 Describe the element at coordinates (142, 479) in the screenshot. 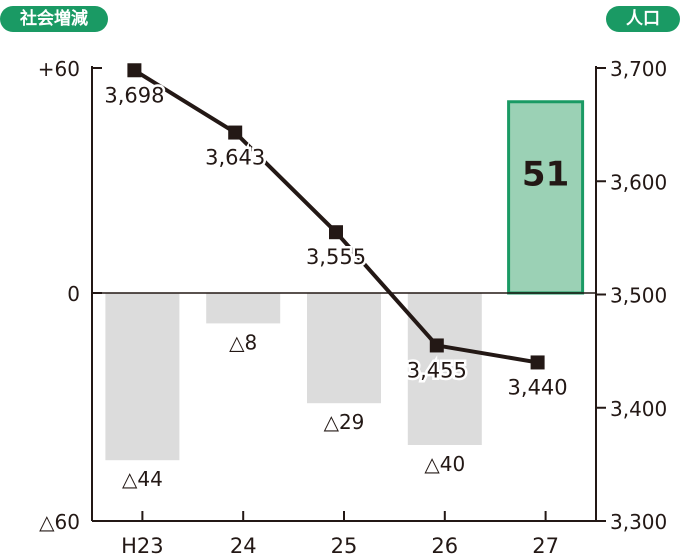

I see `bar-label-0: △44` at that location.